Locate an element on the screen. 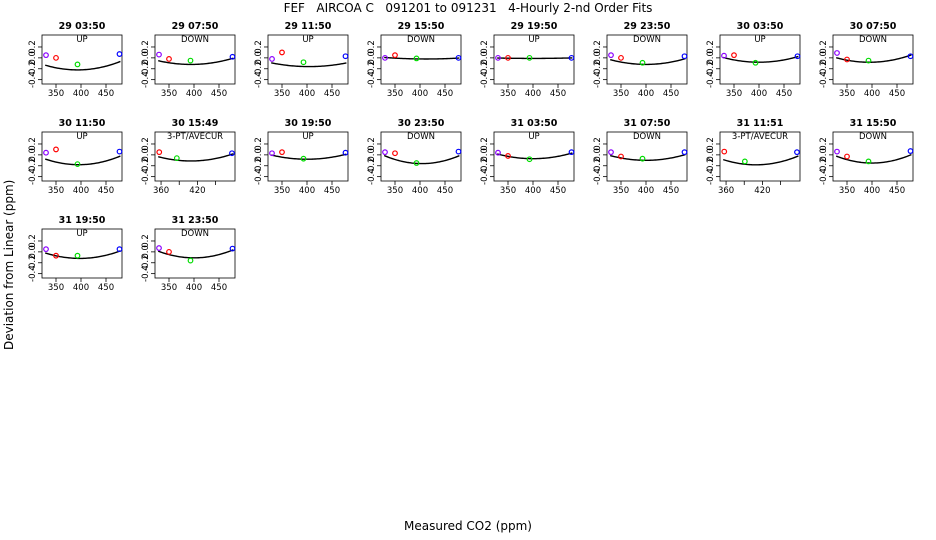  panel-title: 30 15:49 is located at coordinates (195, 123).